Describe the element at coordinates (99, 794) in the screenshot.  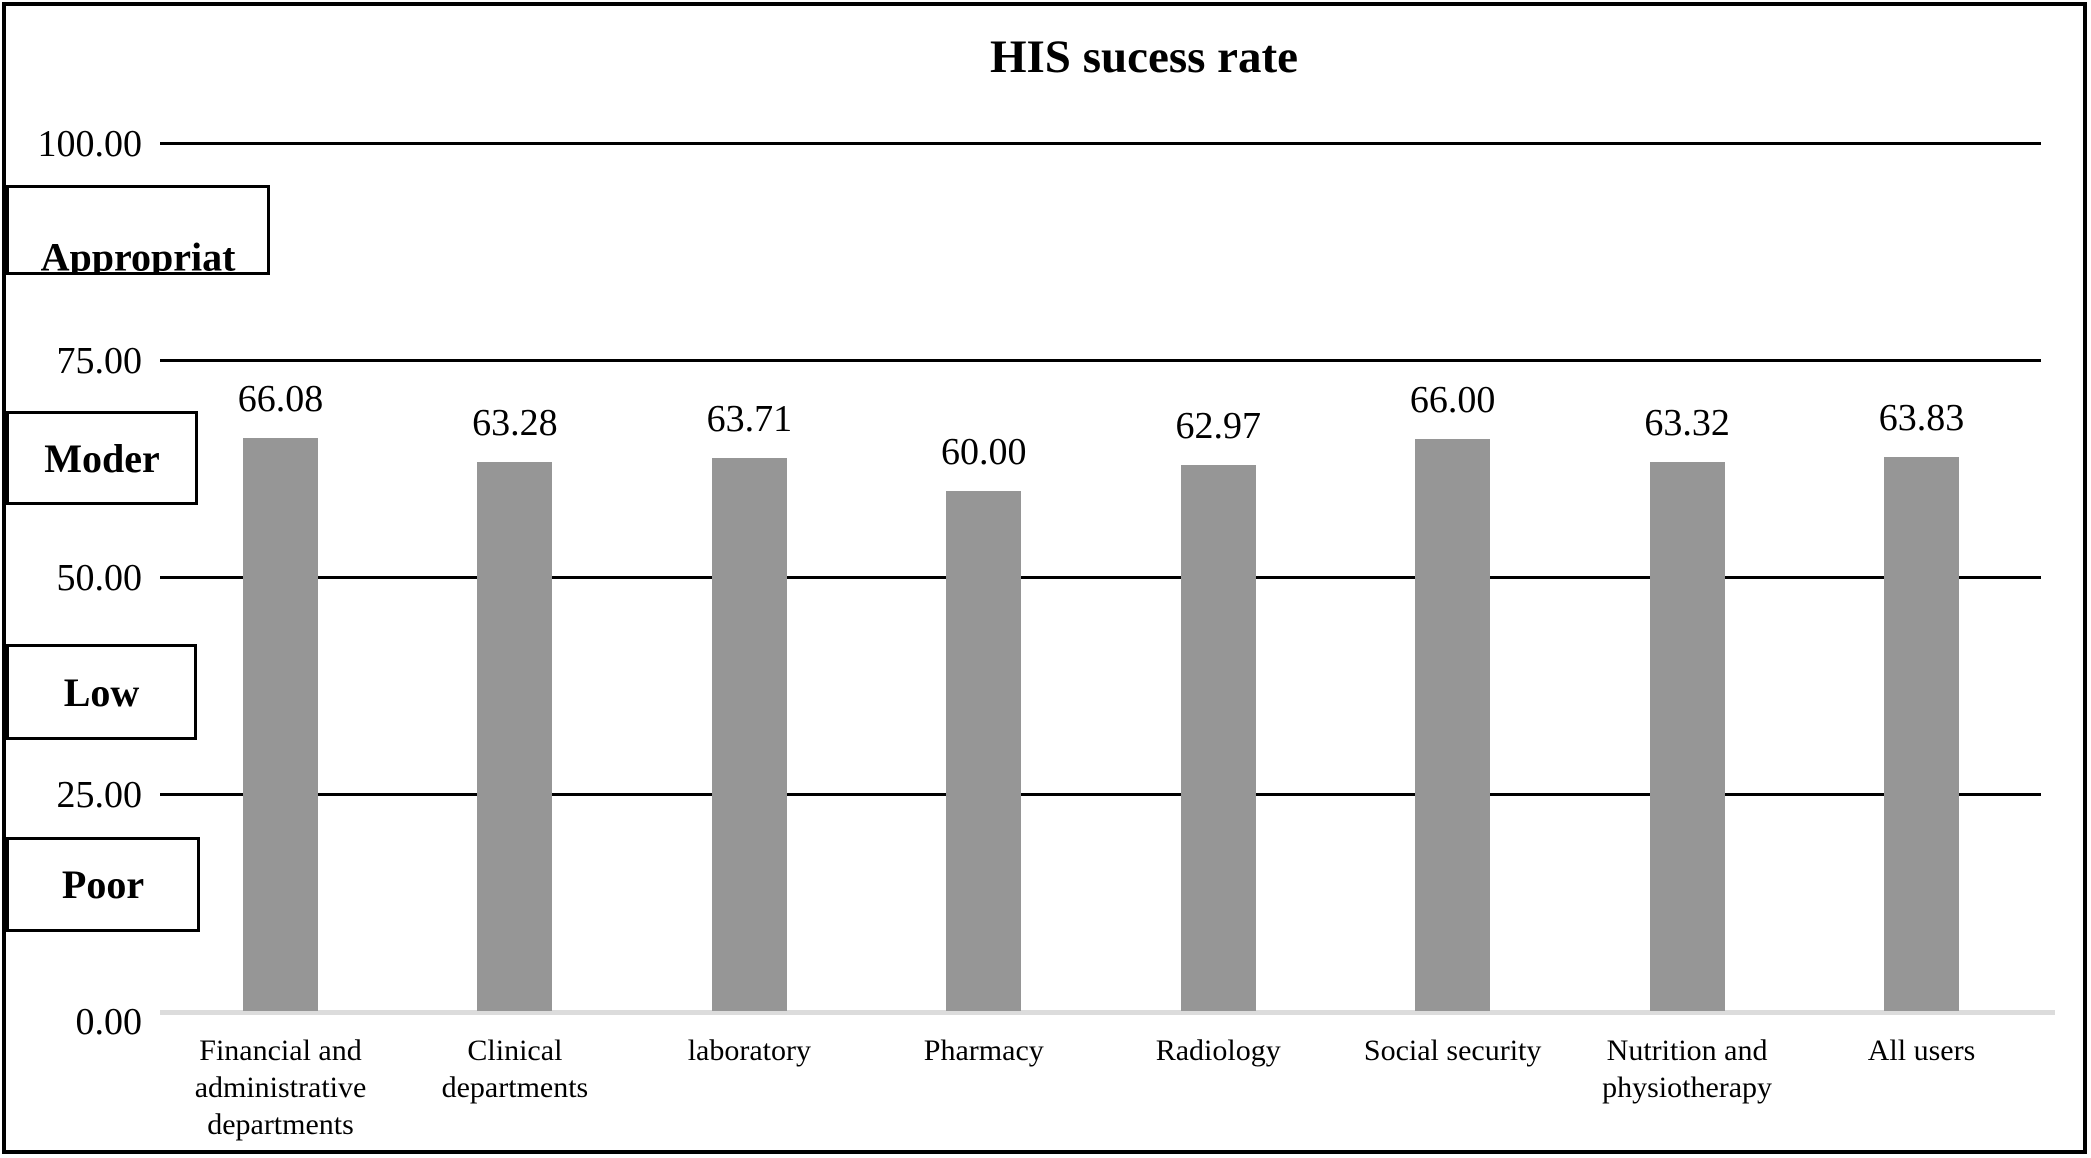
I see `y-tick-label: 25.00` at that location.